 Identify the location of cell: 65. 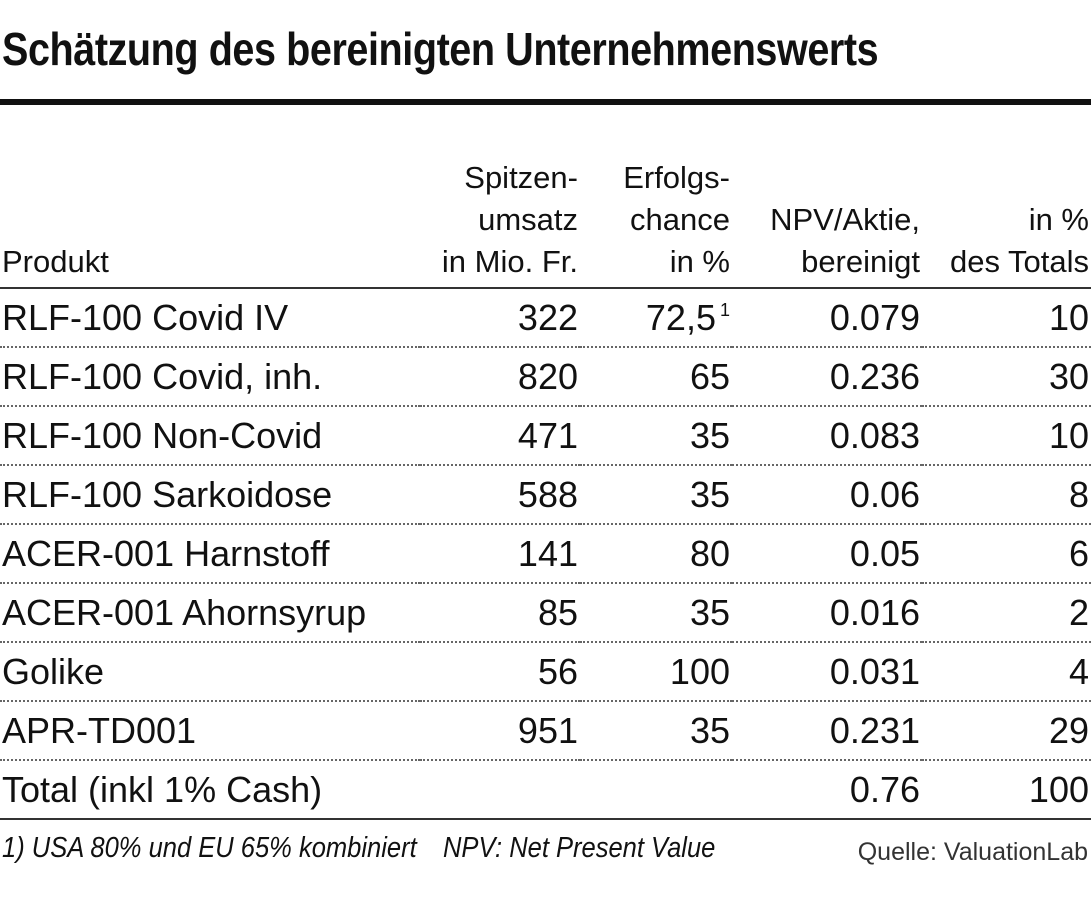
(656, 377).